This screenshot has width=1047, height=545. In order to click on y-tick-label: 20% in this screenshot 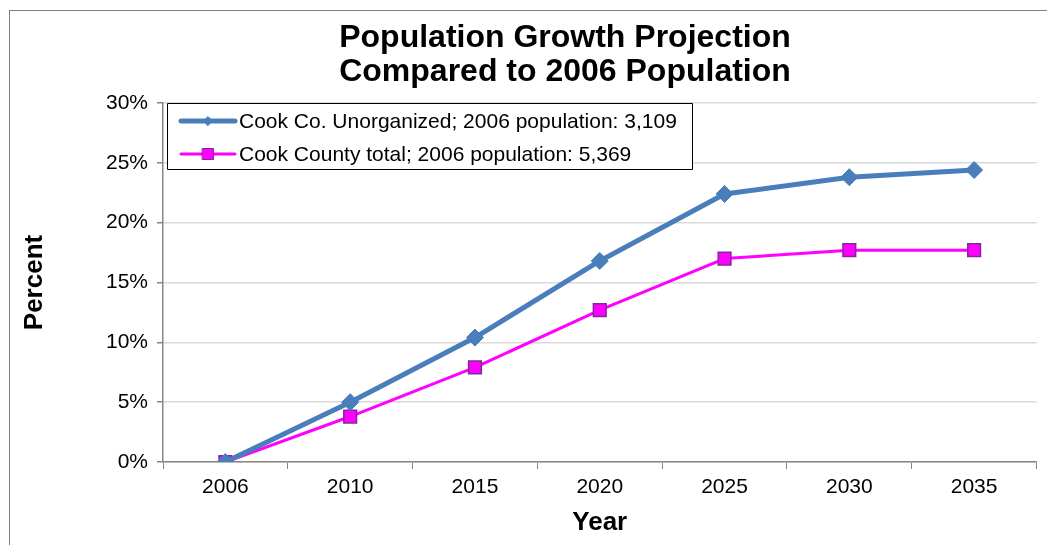, I will do `click(126, 221)`.